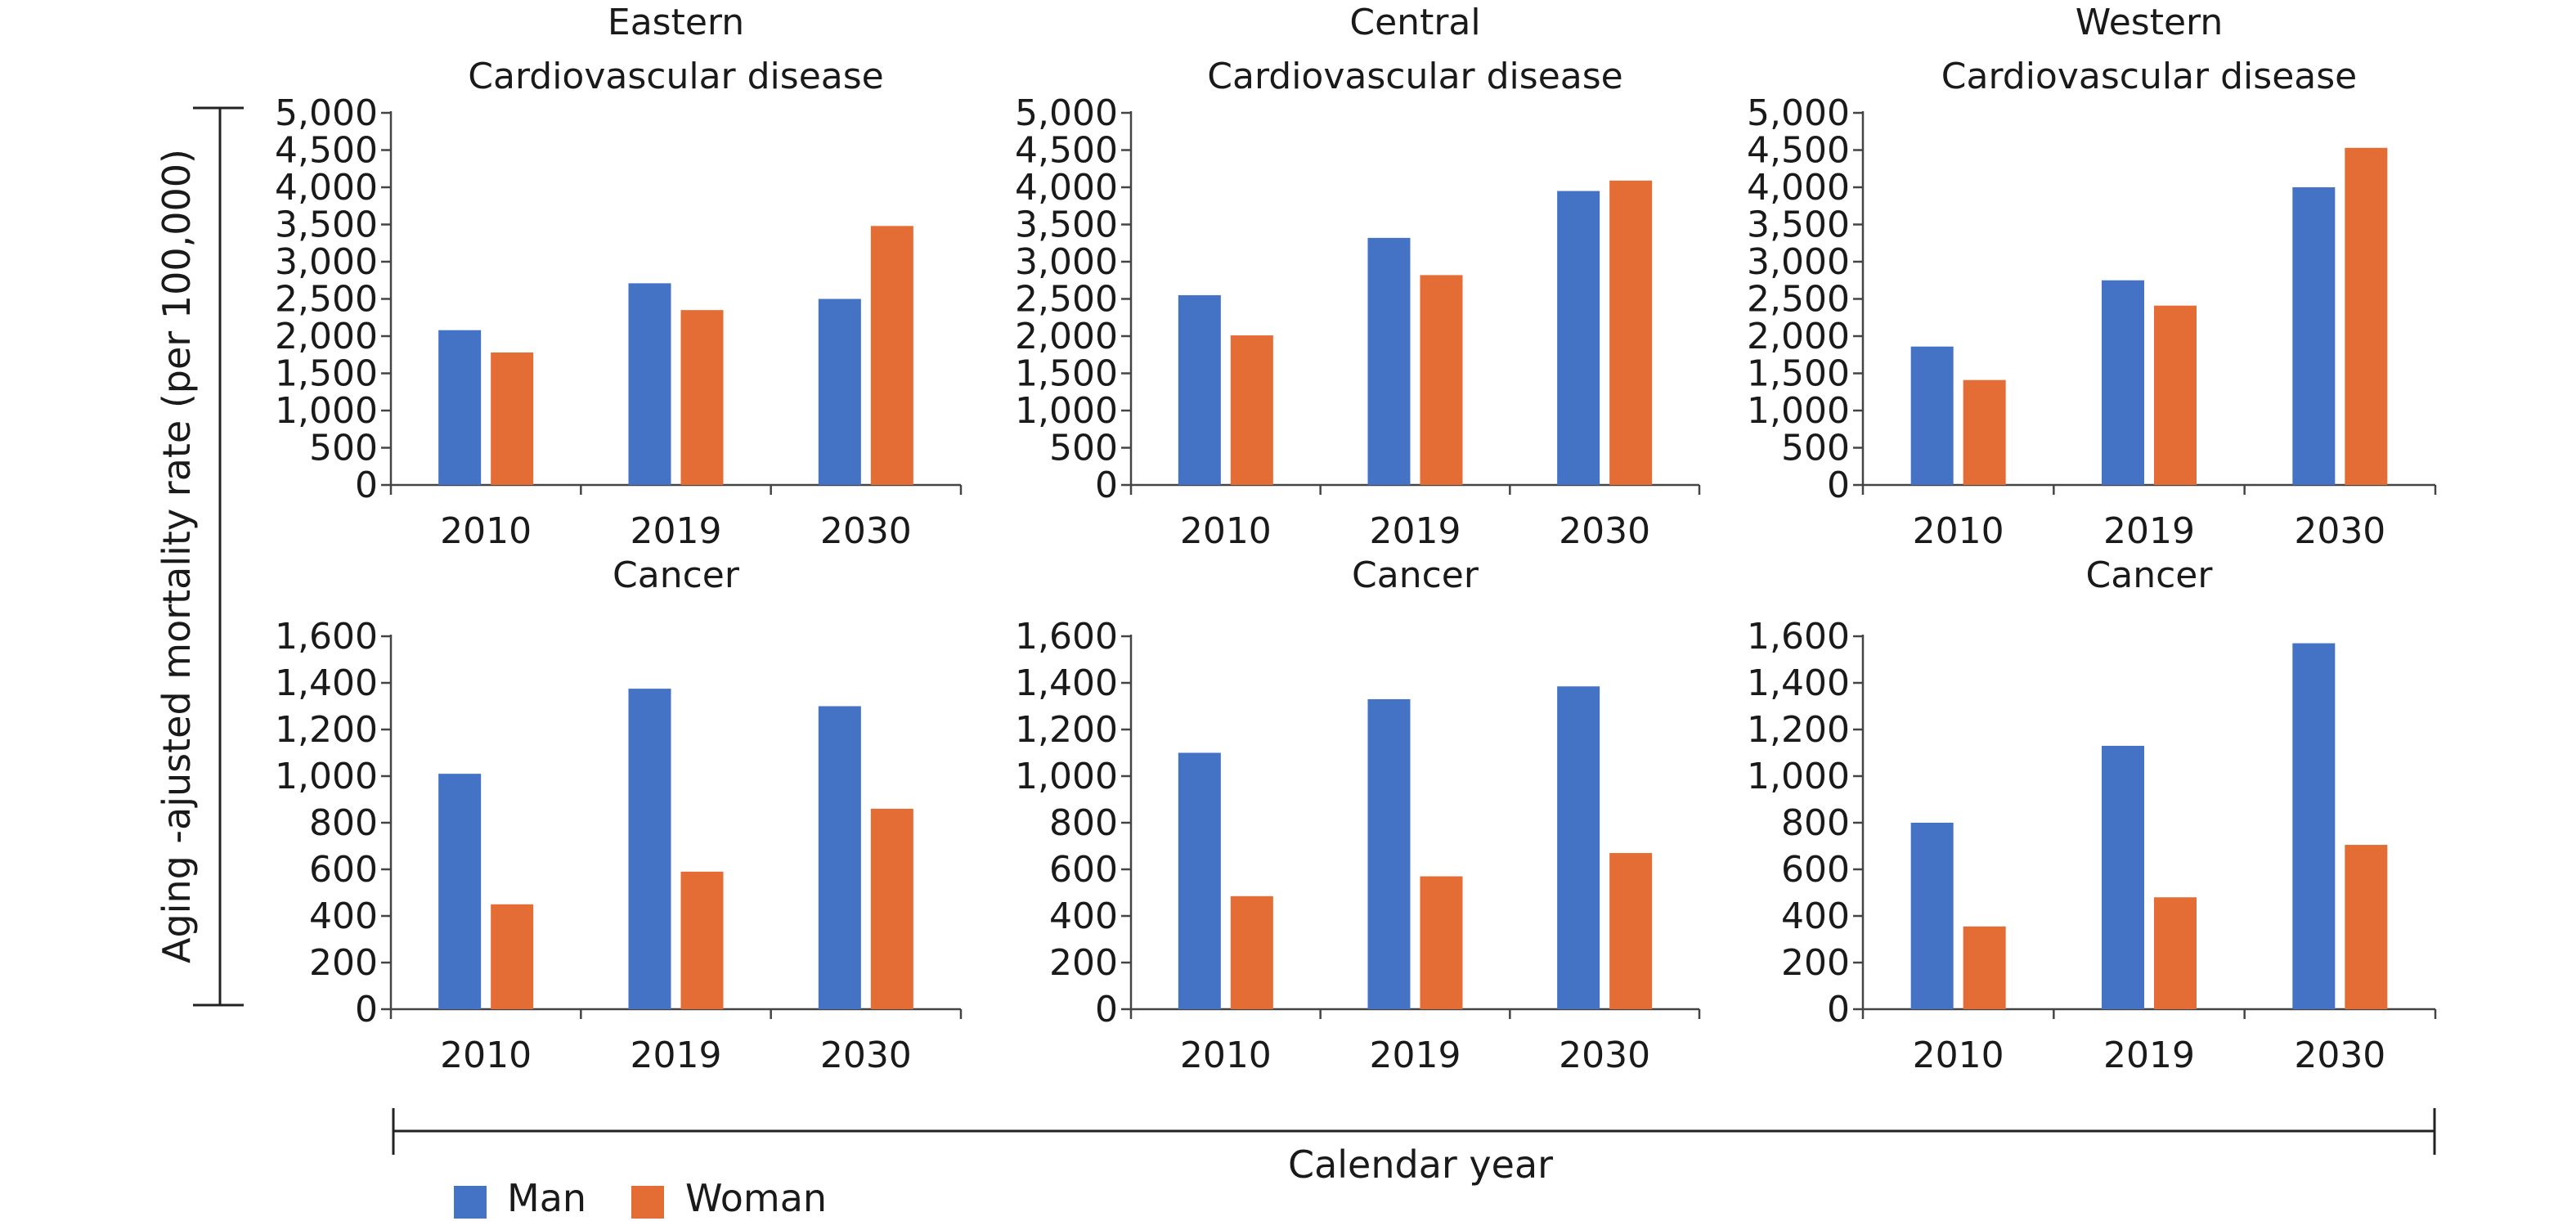  What do you see at coordinates (1414, 22) in the screenshot?
I see `panel-region-label: Central` at bounding box center [1414, 22].